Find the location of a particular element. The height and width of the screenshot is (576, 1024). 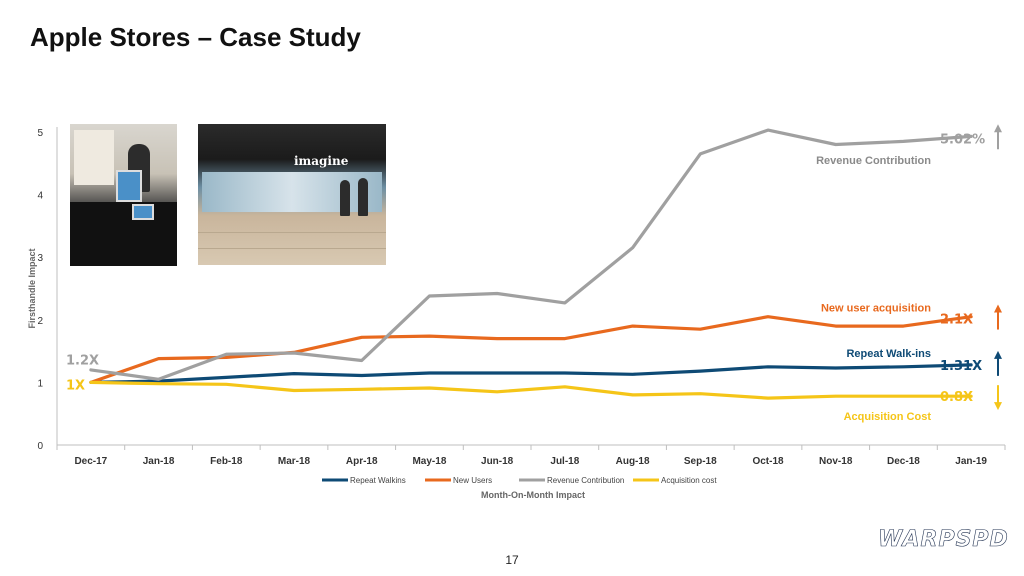

x-tick-label: Jun-18 is located at coordinates (497, 461).